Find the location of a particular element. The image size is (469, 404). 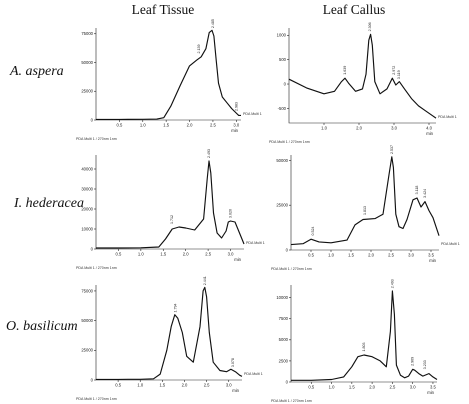

peak-label: 1.794 is located at coordinates (176, 308).